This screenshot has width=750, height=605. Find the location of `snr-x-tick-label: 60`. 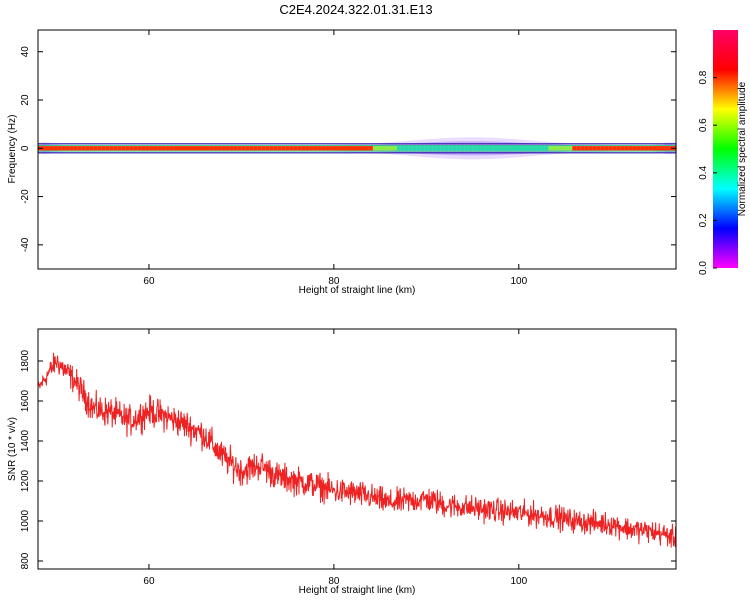

snr-x-tick-label: 60 is located at coordinates (149, 581).